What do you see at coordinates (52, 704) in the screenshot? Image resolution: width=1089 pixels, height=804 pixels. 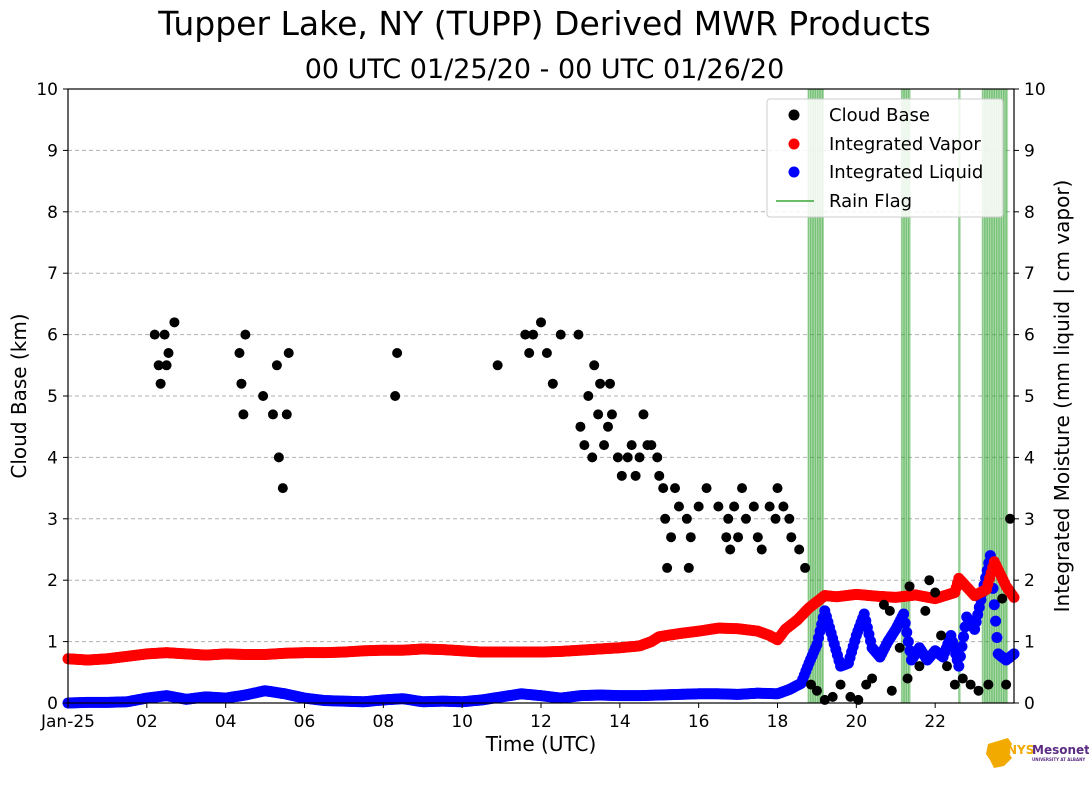 I see `y-tick-label-left: 0` at bounding box center [52, 704].